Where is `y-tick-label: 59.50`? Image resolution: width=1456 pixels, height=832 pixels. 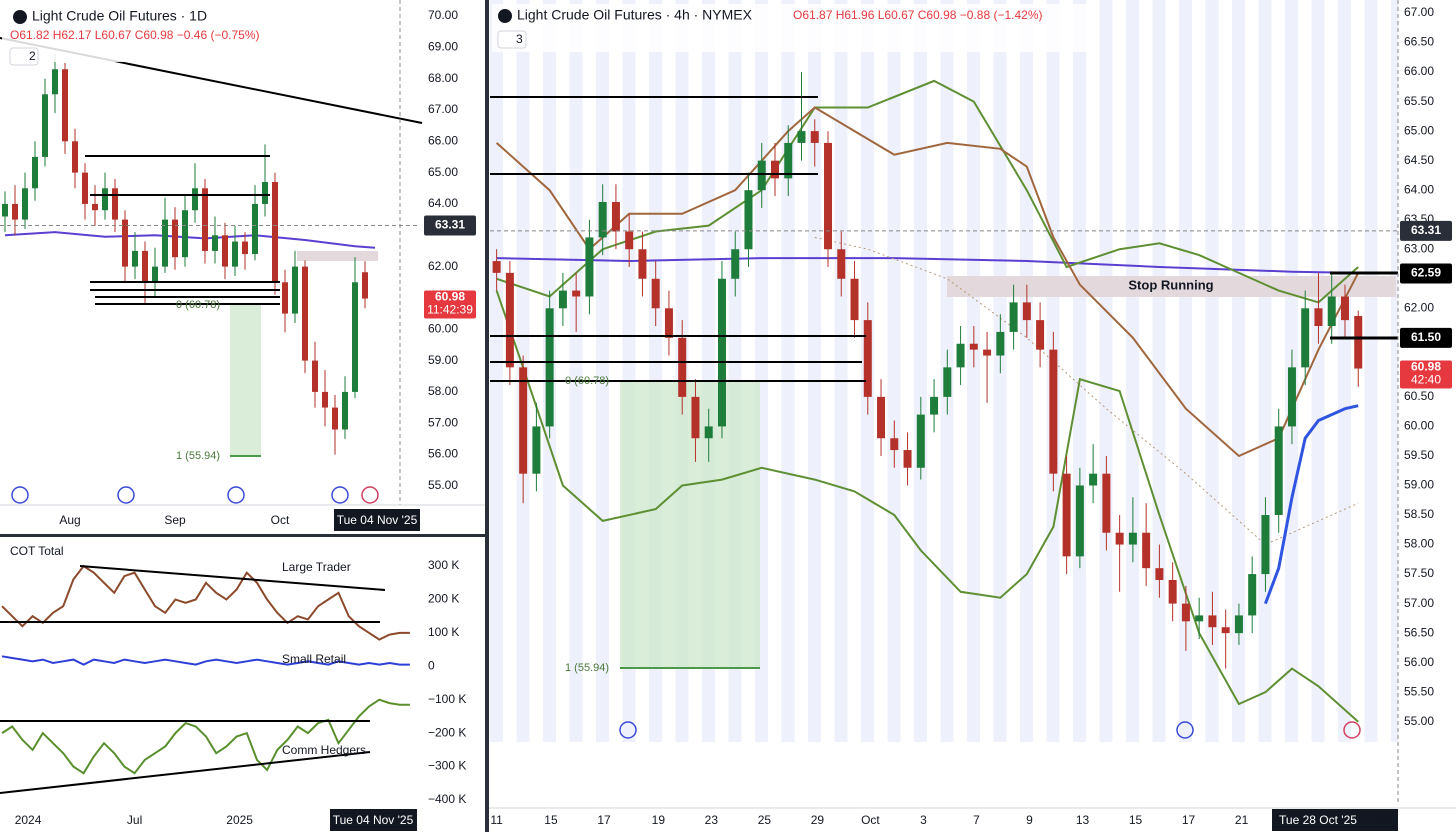 y-tick-label: 59.50 is located at coordinates (1419, 455).